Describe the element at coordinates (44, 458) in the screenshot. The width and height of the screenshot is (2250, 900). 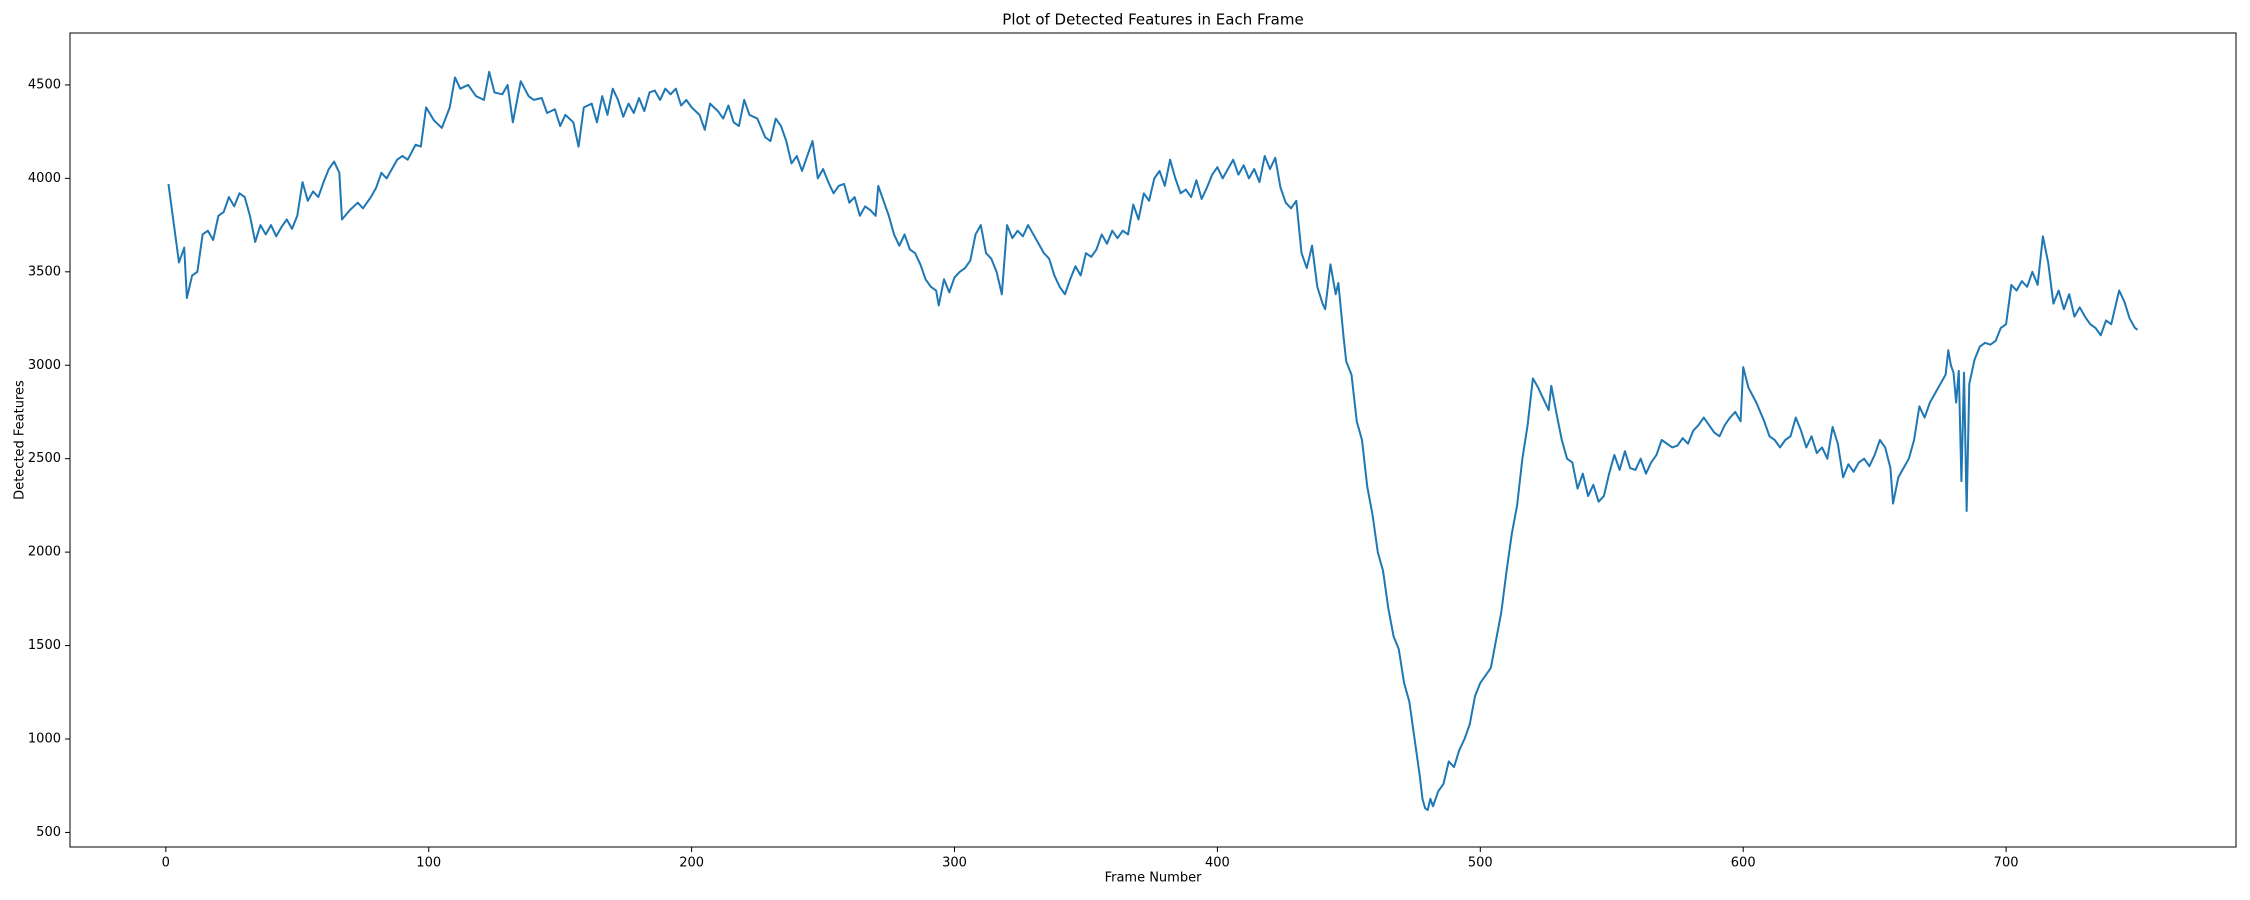
I see `y-tick-label: 2500` at that location.